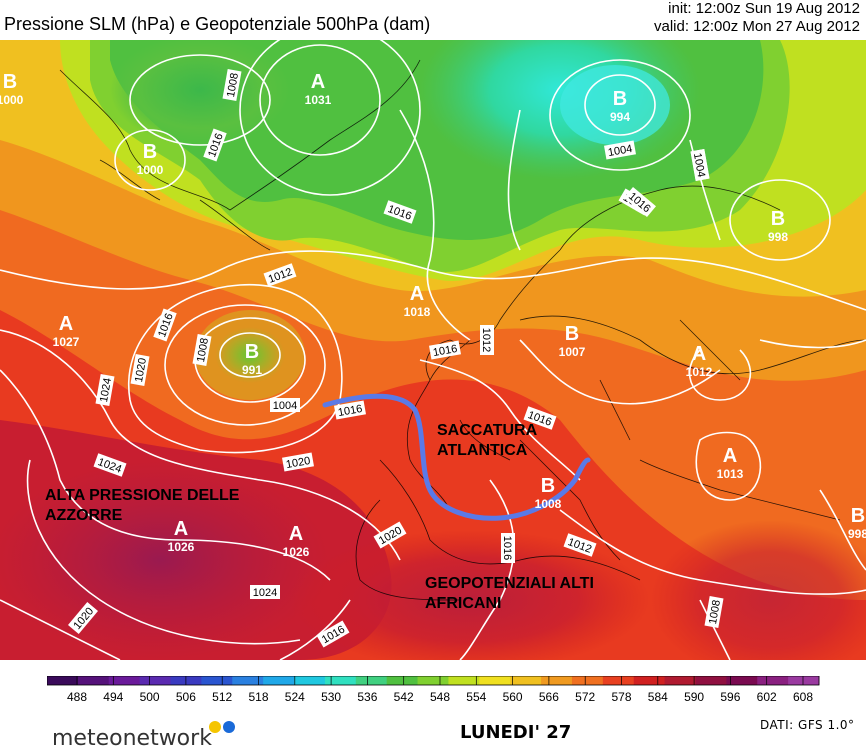 This screenshot has width=866, height=751. What do you see at coordinates (417, 312) in the screenshot?
I see `system-value: 1018` at bounding box center [417, 312].